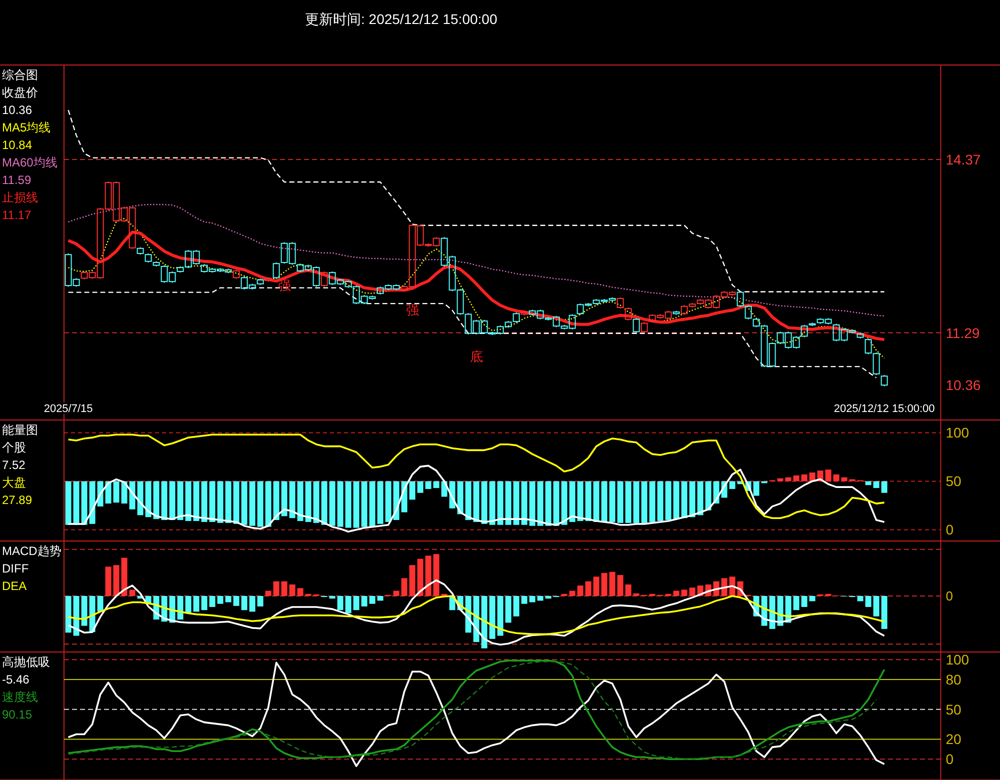 The image size is (1000, 780). Describe the element at coordinates (14, 586) in the screenshot. I see `text: DEA` at that location.